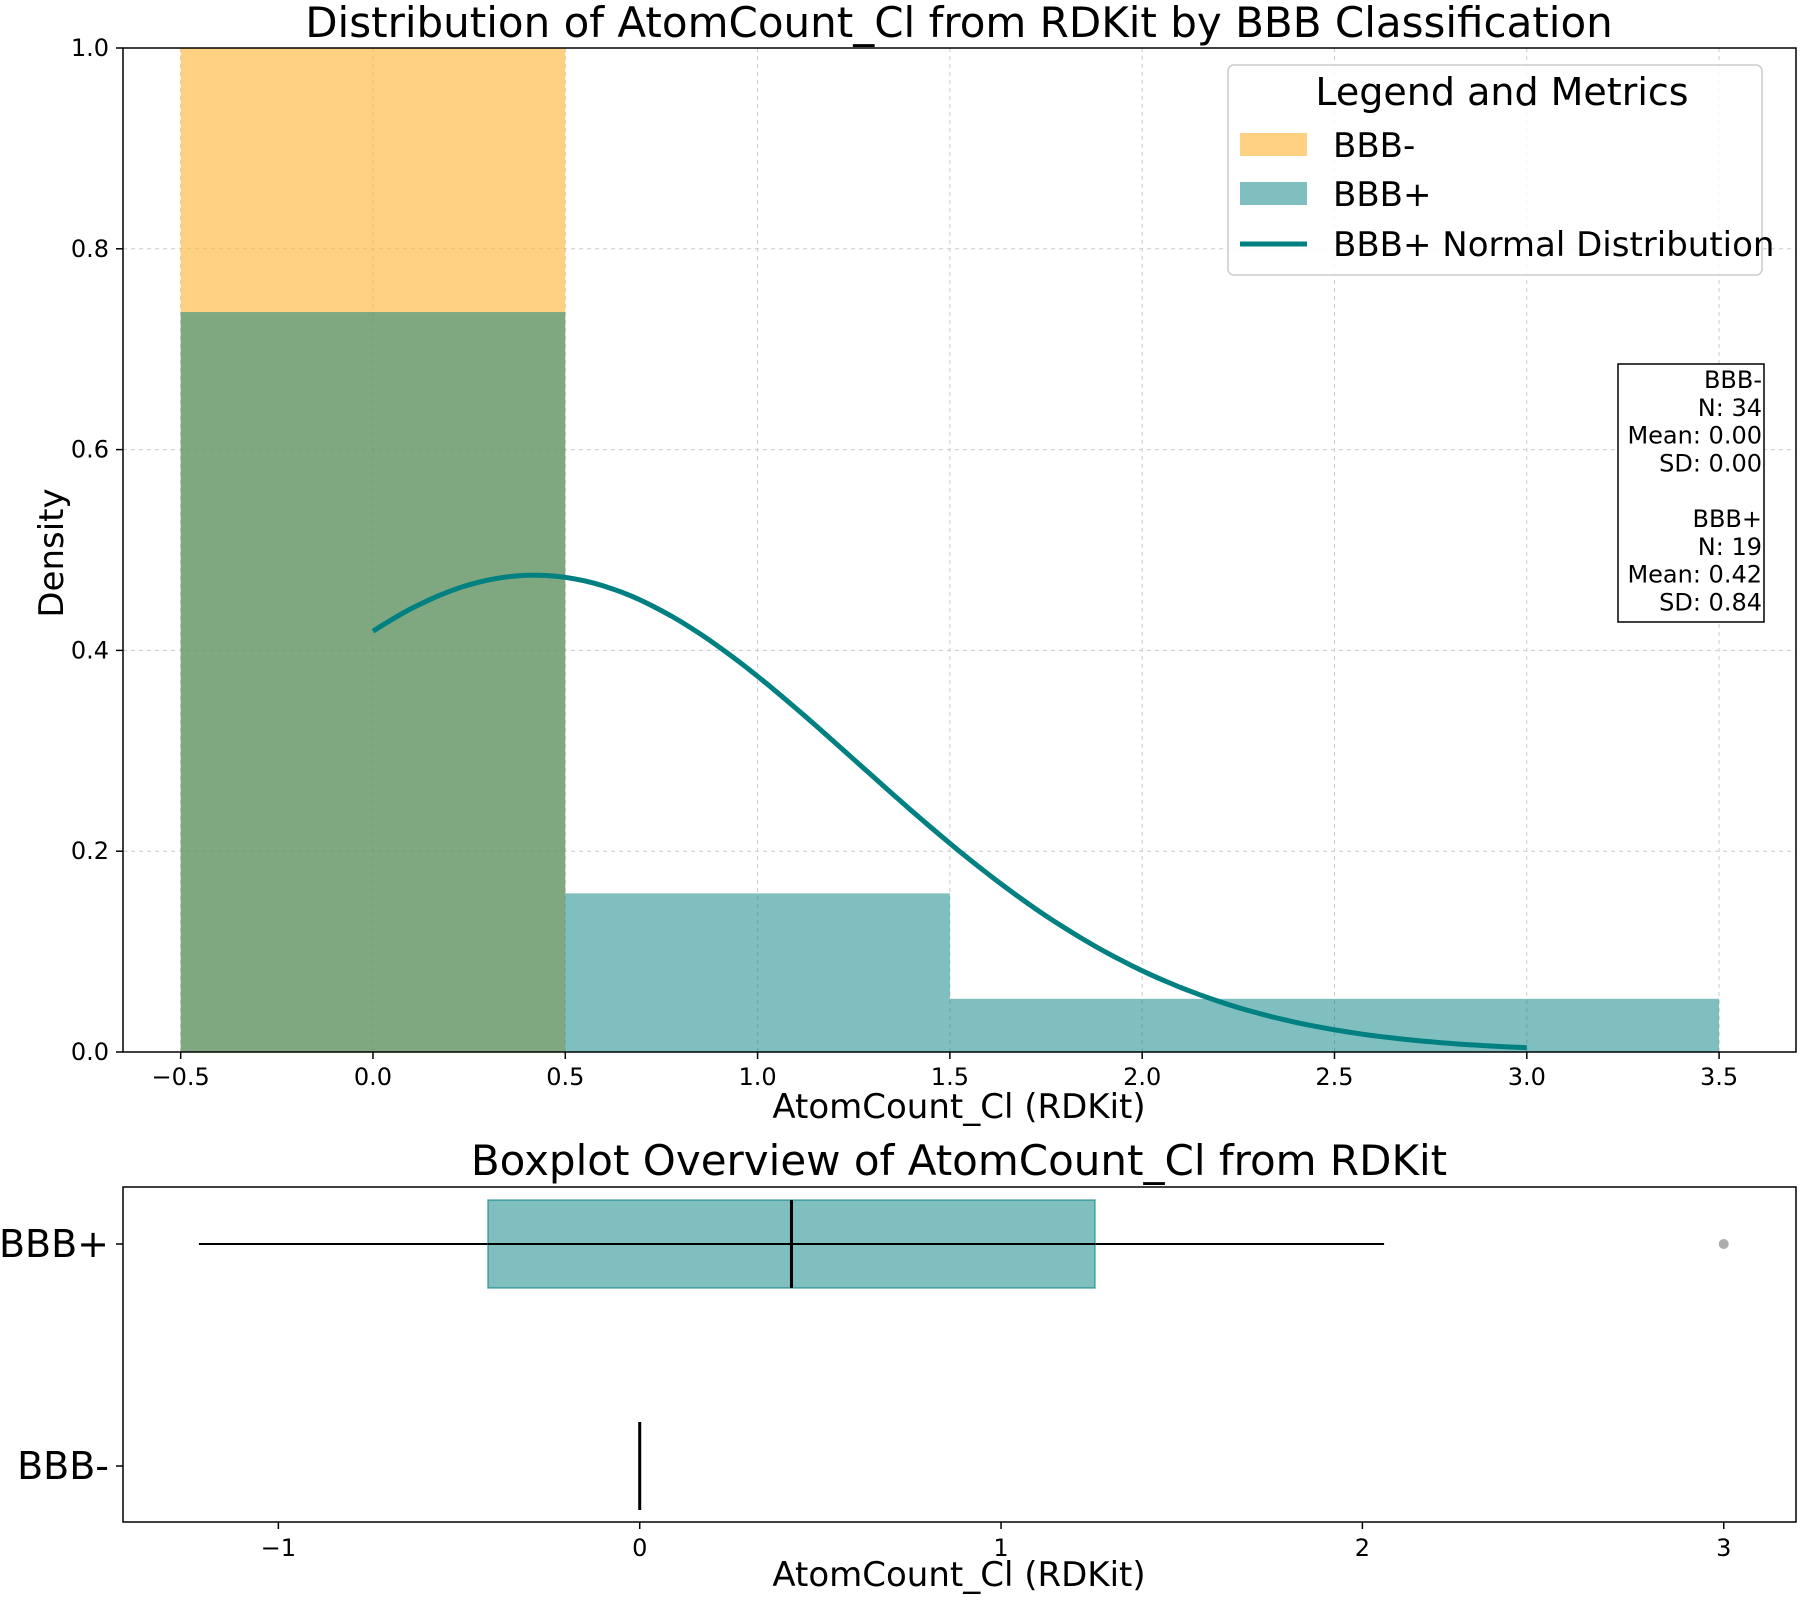 The width and height of the screenshot is (1800, 1600). Describe the element at coordinates (90, 851) in the screenshot. I see `y-tick-label: 0.2` at that location.